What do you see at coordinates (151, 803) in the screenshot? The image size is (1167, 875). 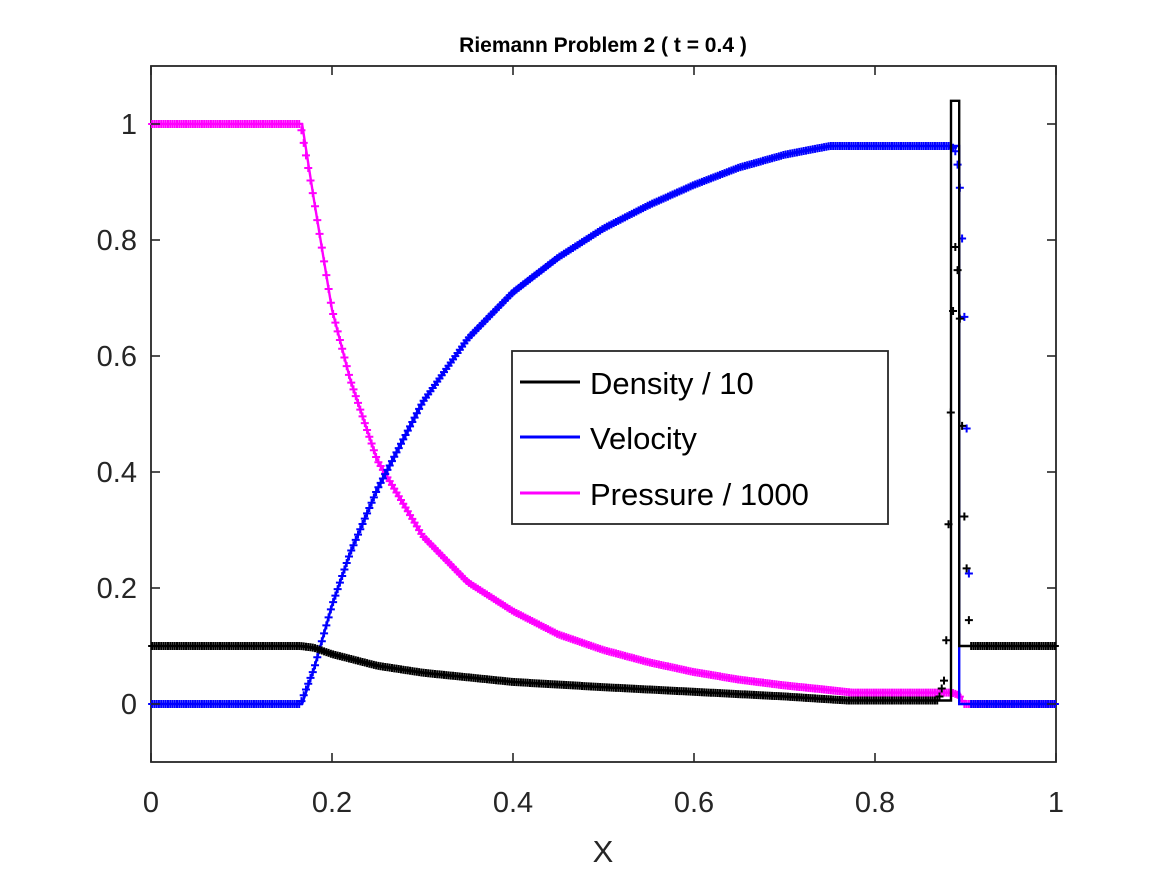 I see `x-tick-label: 0` at bounding box center [151, 803].